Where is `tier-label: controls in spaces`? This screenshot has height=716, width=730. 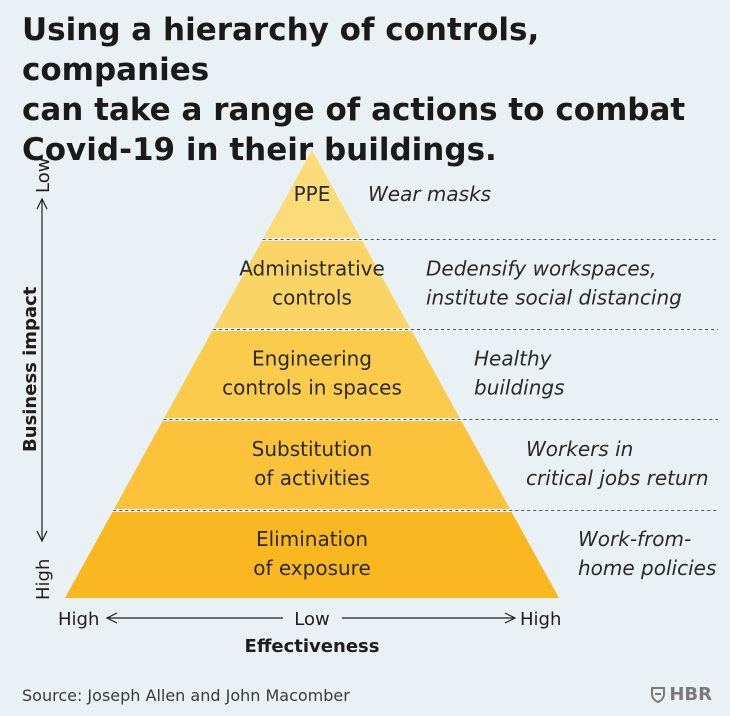
tier-label: controls in spaces is located at coordinates (312, 388).